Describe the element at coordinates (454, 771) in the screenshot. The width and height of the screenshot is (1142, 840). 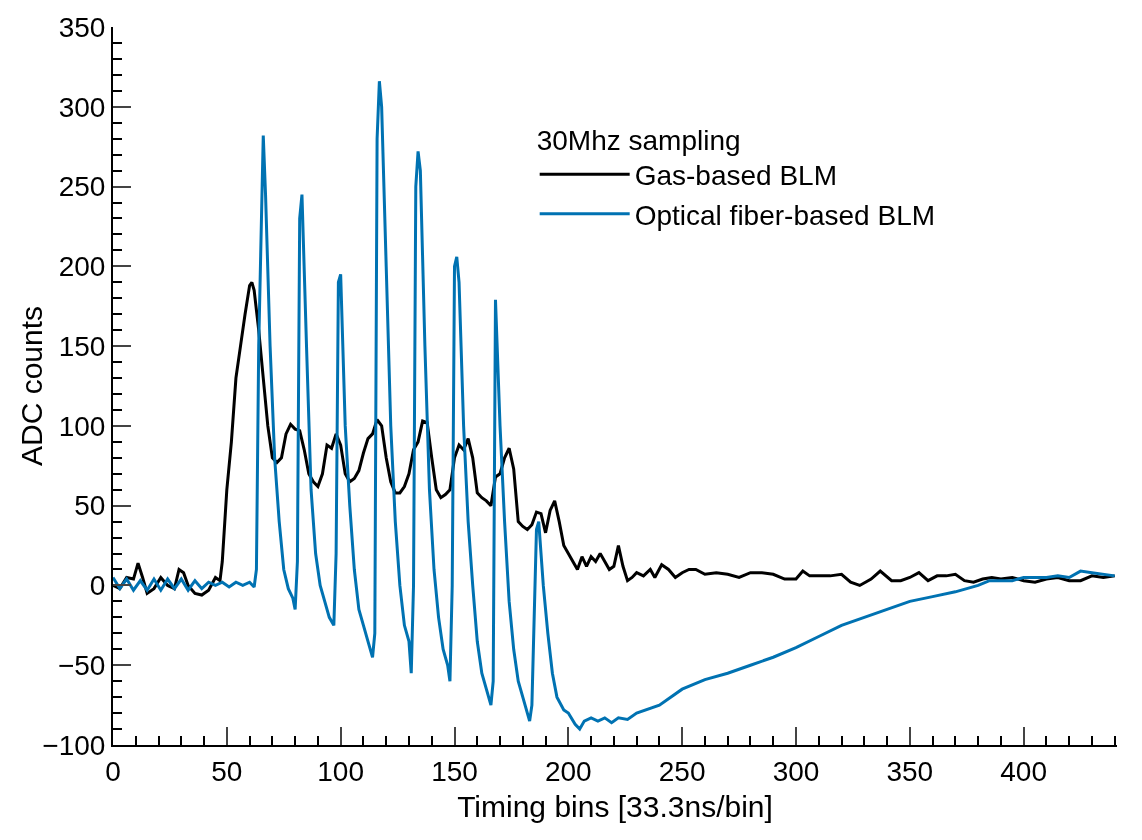
I see `x-tick-label: 150` at that location.